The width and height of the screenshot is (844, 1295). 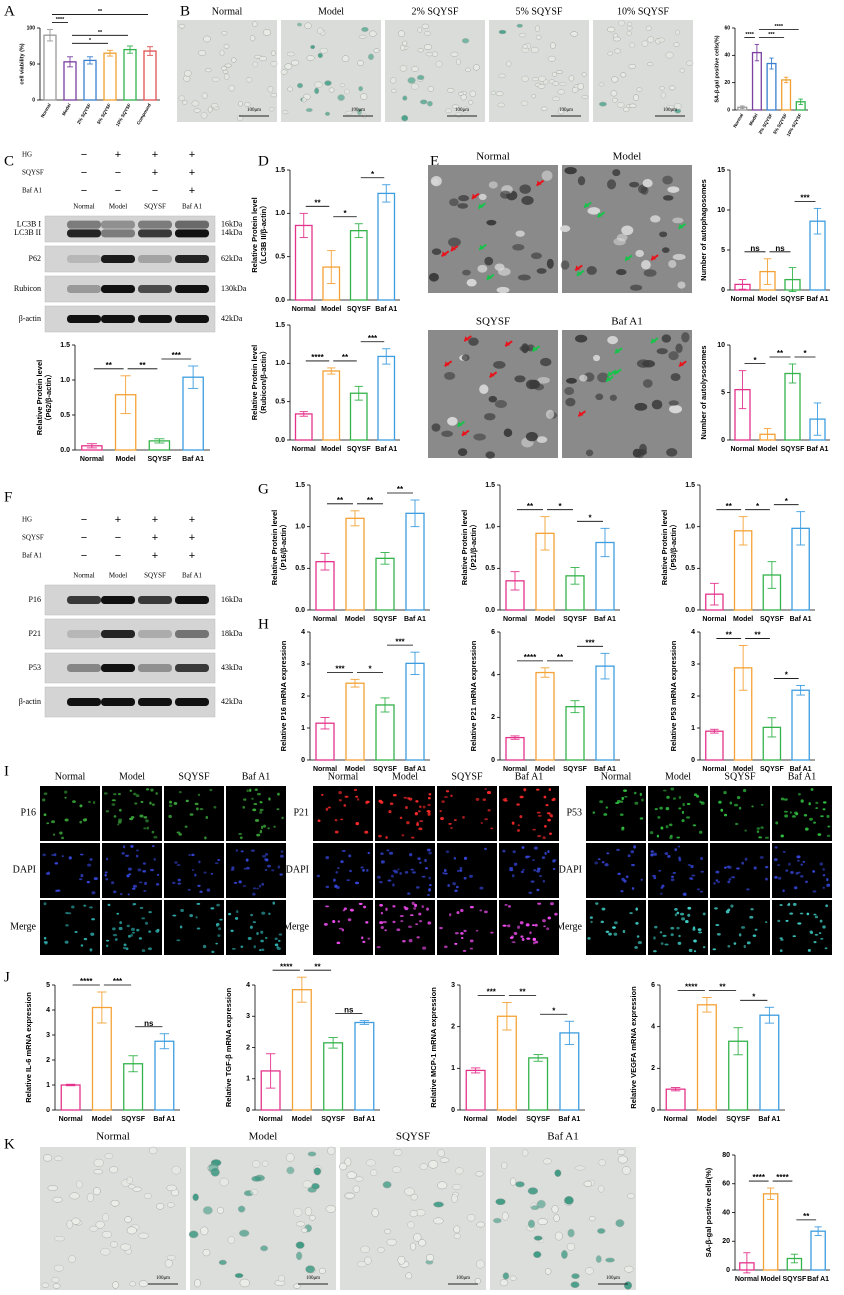 What do you see at coordinates (664, 547) in the screenshot?
I see `y-axis-label: Relative Protein level` at bounding box center [664, 547].